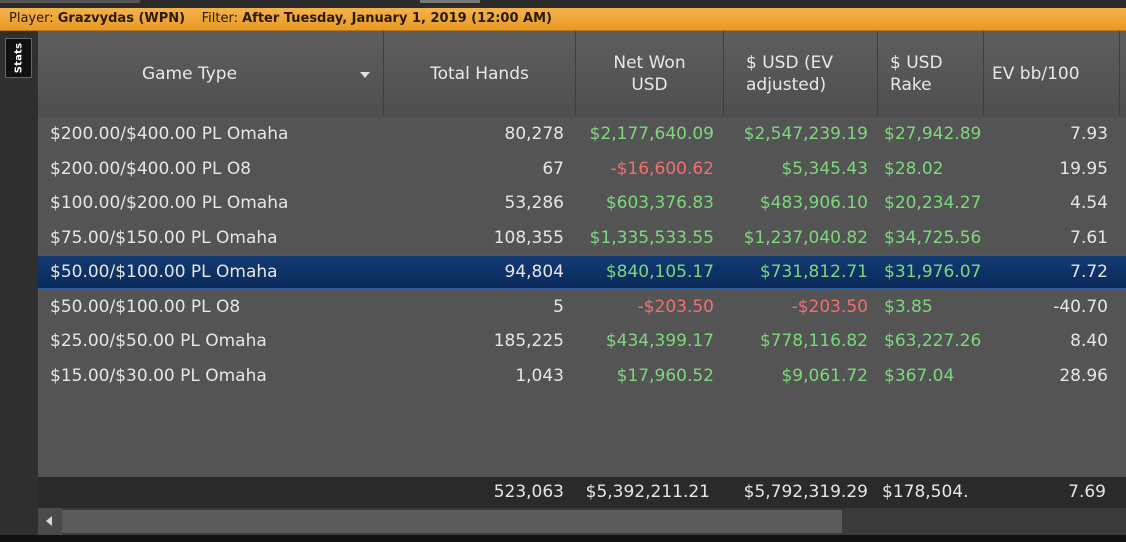 The image size is (1126, 542). Describe the element at coordinates (121, 18) in the screenshot. I see `player-value: Grazvydas (WPN)` at that location.